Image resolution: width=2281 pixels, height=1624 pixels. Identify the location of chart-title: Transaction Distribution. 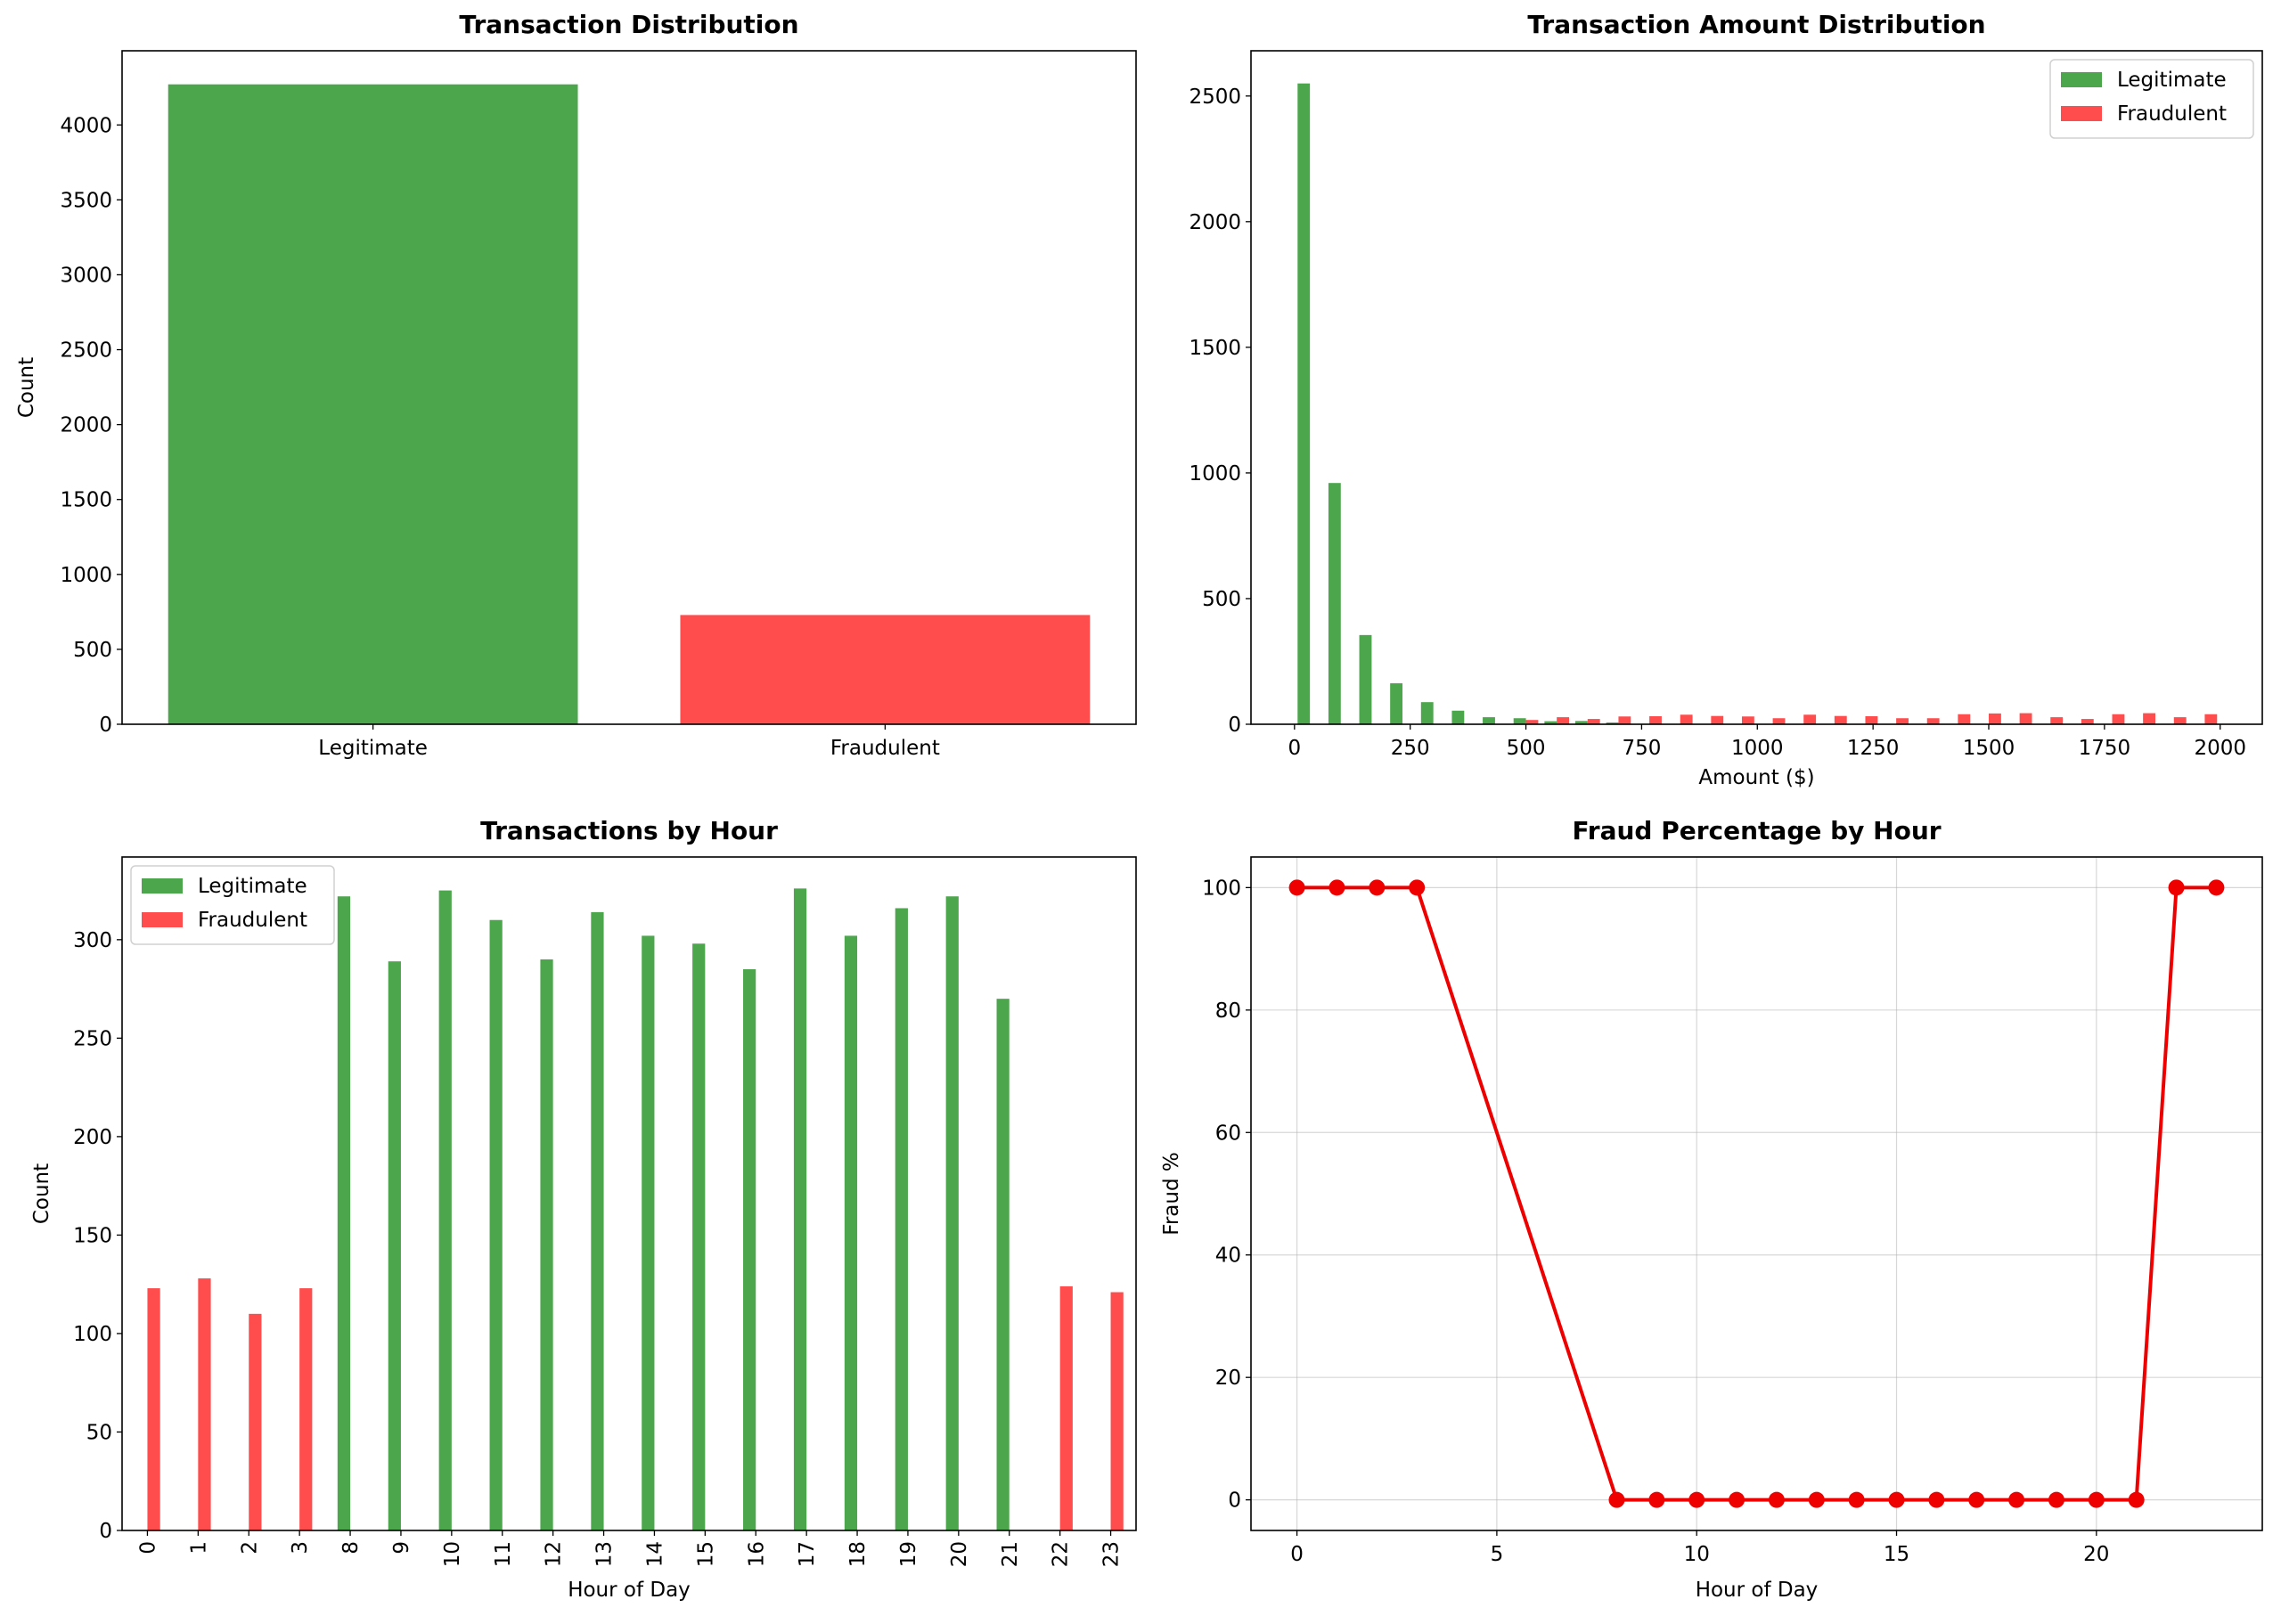
(628, 24).